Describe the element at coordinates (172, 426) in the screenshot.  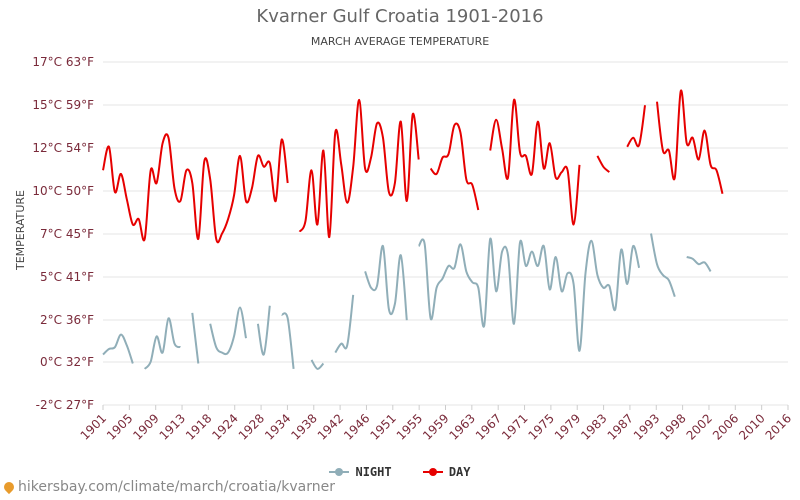
I see `x-tick-label: 1913` at that location.